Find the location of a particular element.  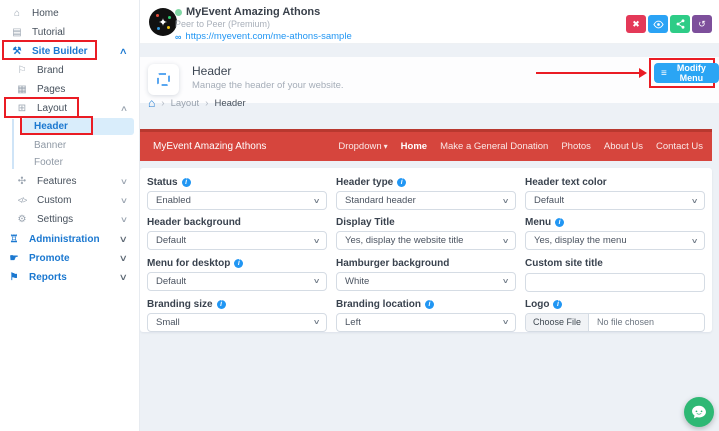

field-label: Menu for desktop is located at coordinates (189, 263).